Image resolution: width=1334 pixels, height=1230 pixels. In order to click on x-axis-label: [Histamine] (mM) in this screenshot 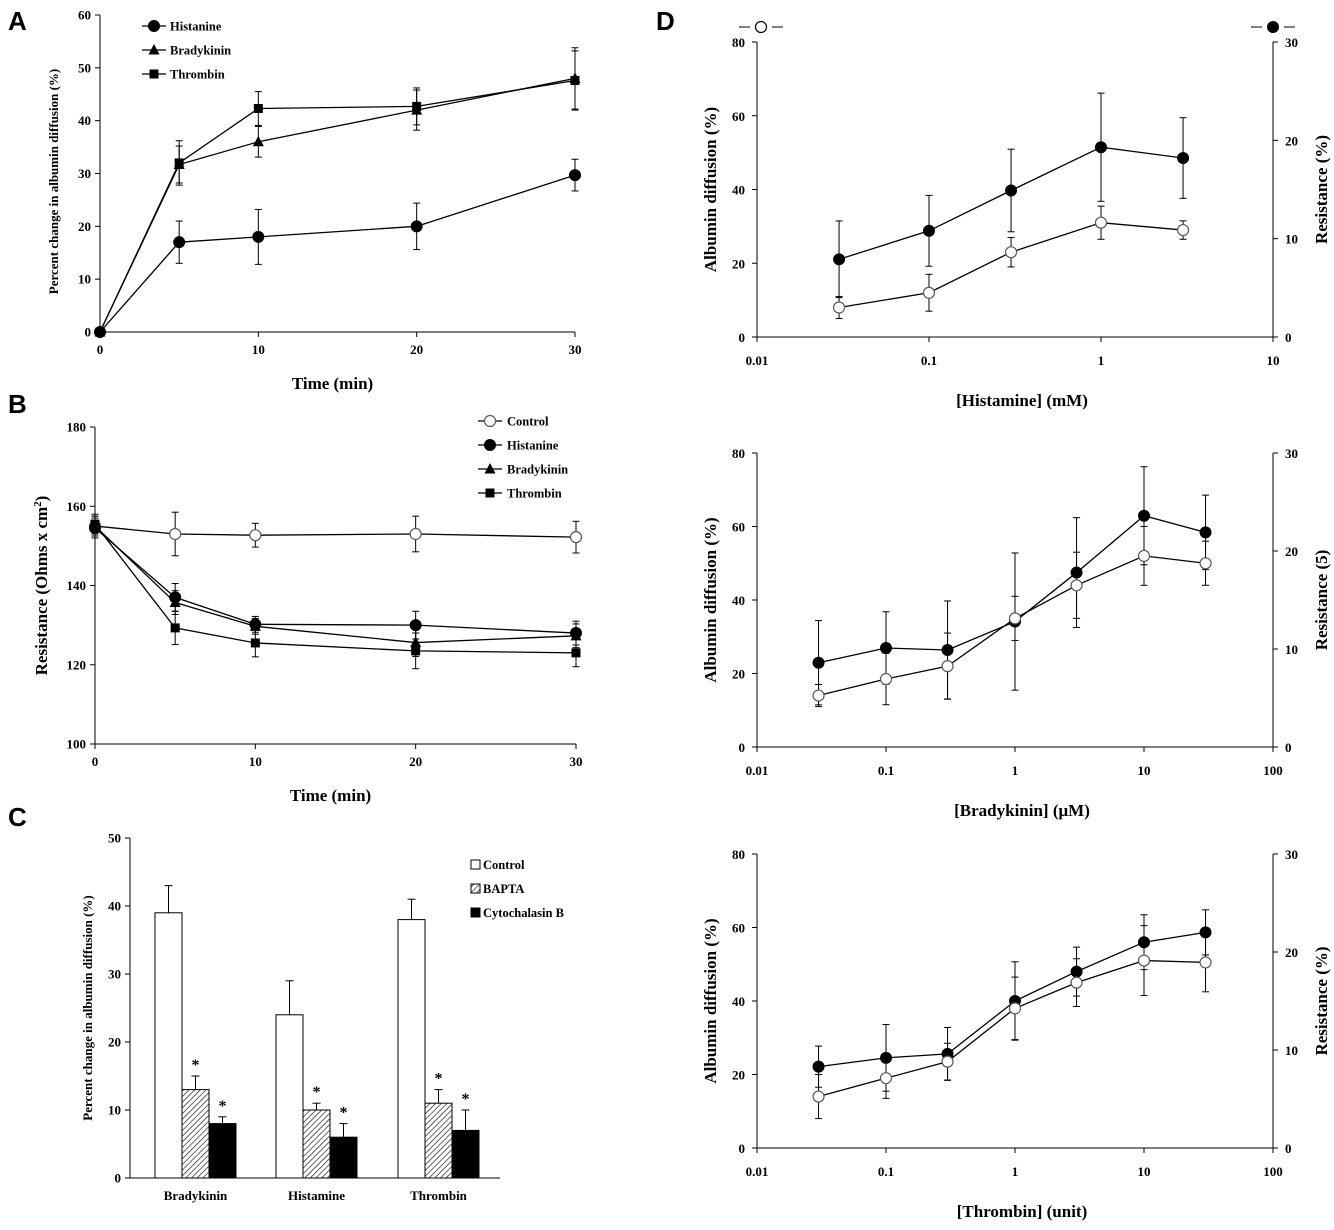, I will do `click(1022, 400)`.